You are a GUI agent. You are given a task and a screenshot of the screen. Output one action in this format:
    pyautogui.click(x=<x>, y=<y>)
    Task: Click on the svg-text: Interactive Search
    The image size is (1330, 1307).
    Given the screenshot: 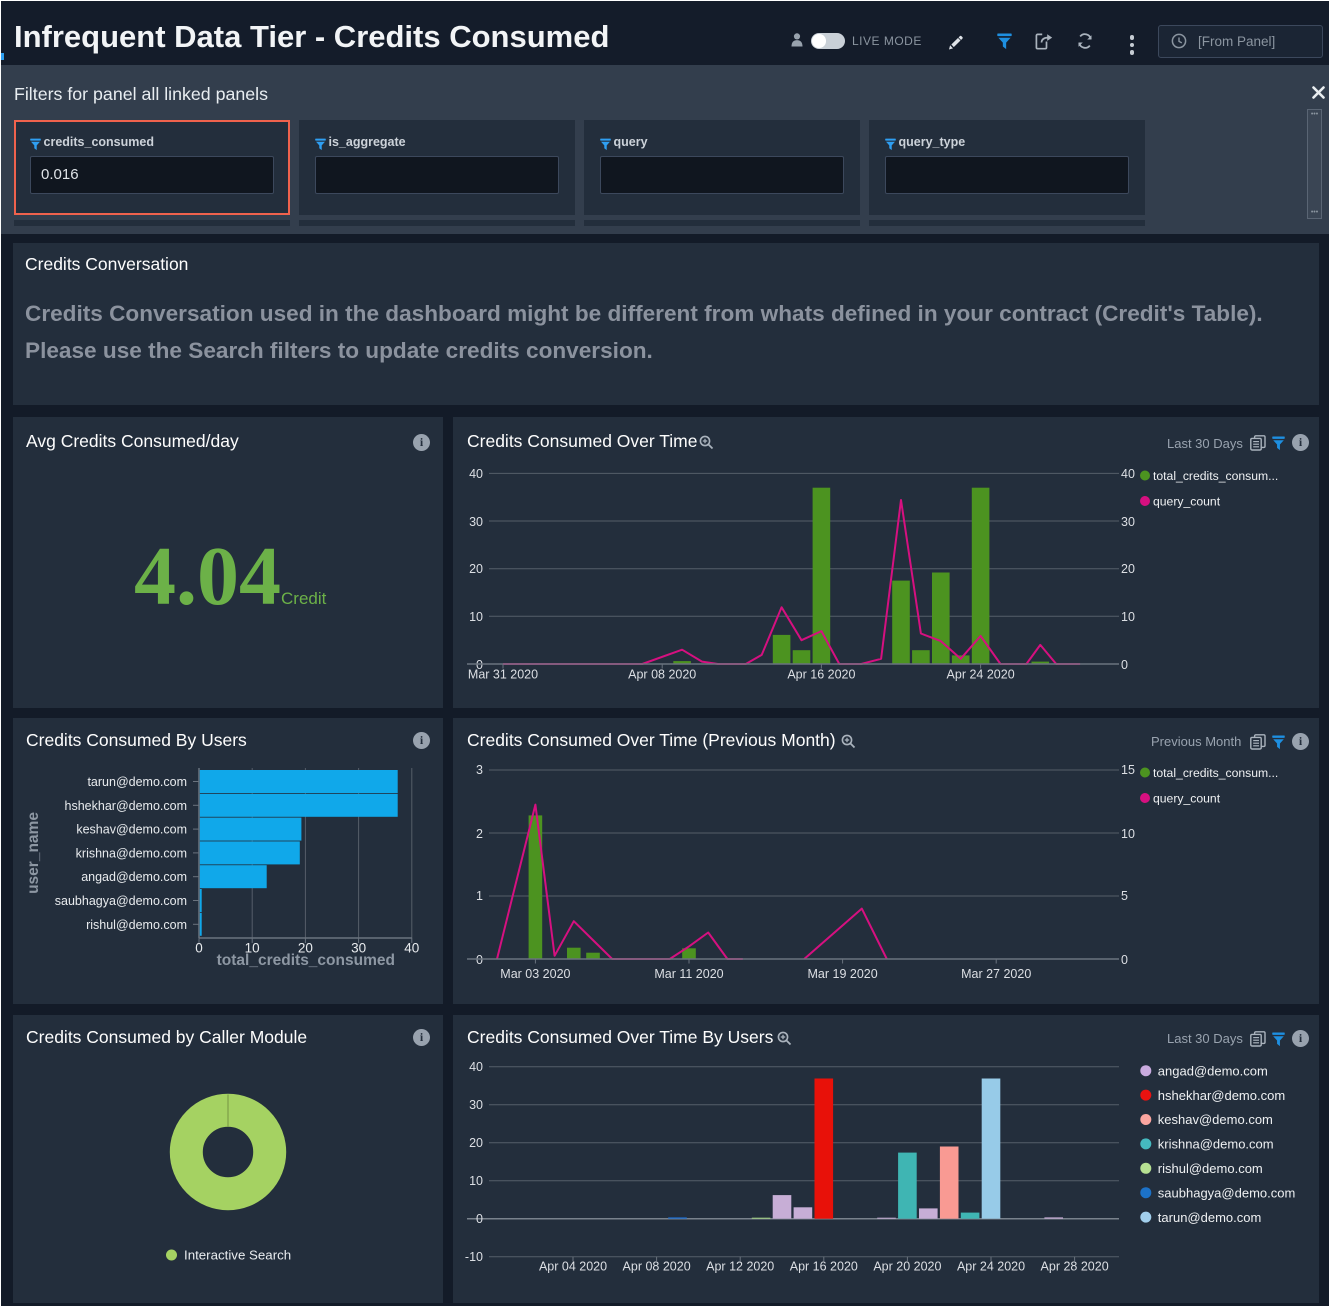 What is the action you would take?
    pyautogui.click(x=237, y=1255)
    